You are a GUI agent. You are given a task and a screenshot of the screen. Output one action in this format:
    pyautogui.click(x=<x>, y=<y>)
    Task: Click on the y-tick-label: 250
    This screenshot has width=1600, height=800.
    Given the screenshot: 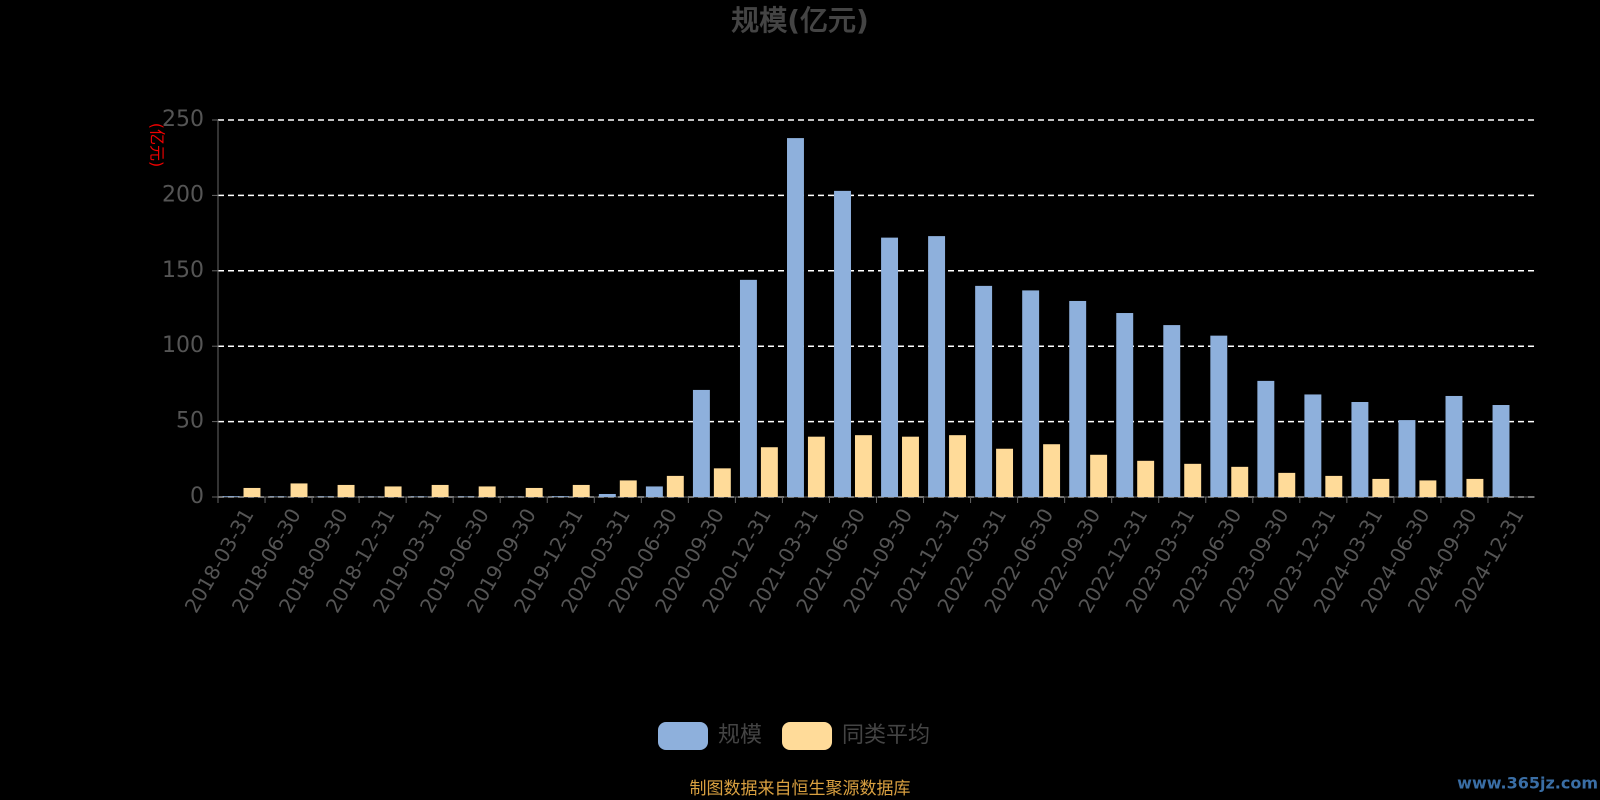 What is the action you would take?
    pyautogui.click(x=183, y=119)
    